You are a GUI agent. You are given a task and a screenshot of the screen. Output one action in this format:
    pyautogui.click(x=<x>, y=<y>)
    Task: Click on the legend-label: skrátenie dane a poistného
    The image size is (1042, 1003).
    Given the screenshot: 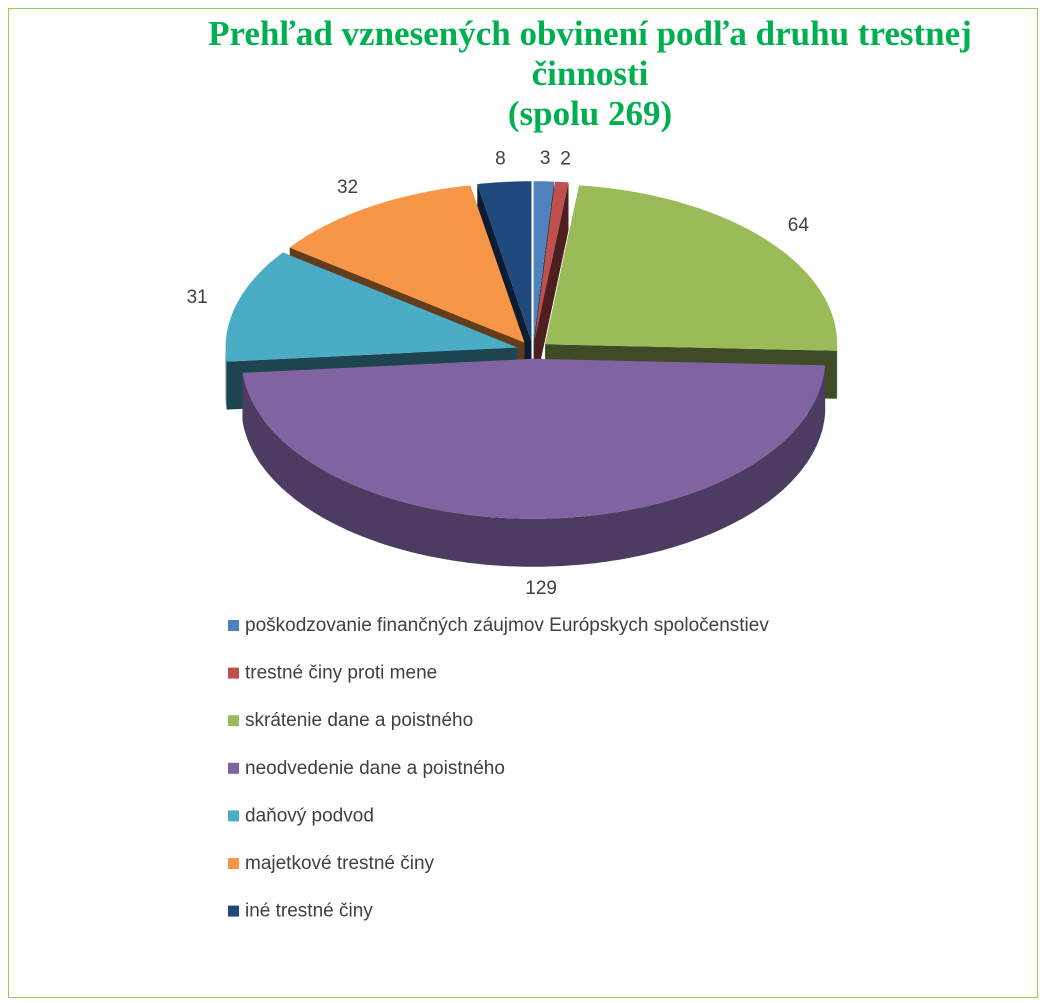 What is the action you would take?
    pyautogui.click(x=359, y=720)
    